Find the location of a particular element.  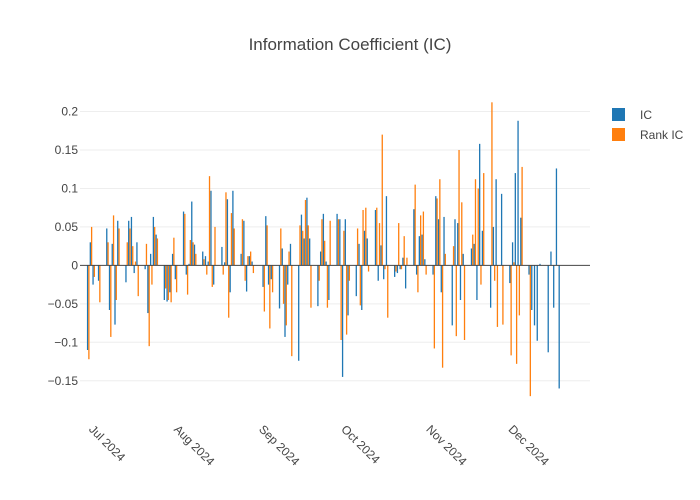

legend-swatch is located at coordinates (618, 114).